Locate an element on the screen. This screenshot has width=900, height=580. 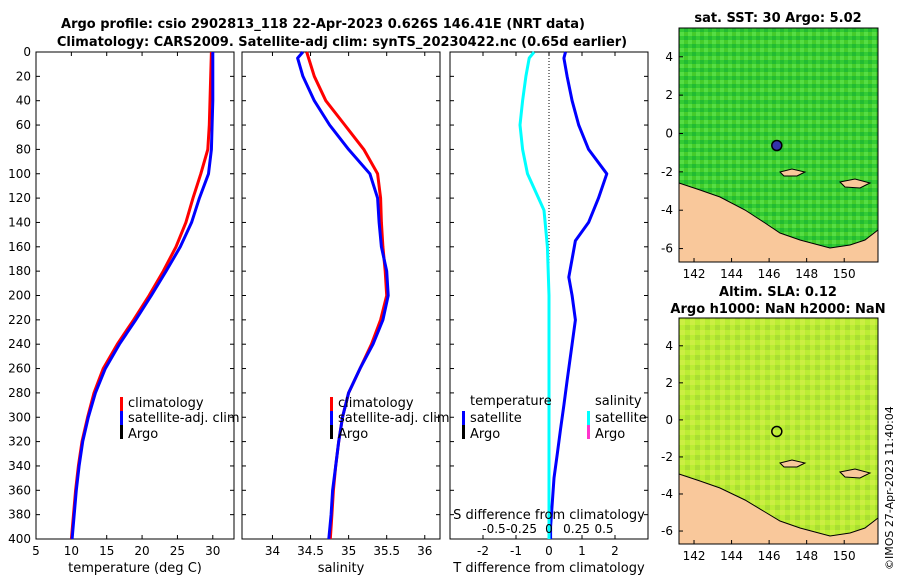
x-tick-label: -2 is located at coordinates (483, 551).